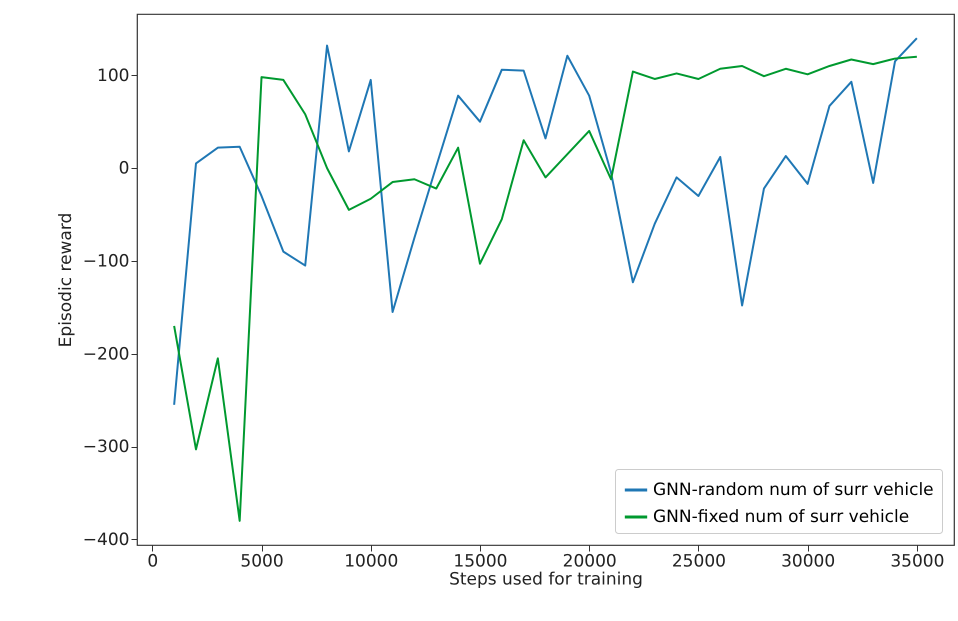 The image size is (958, 621). I want to click on y-tick-label: −400, so click(106, 540).